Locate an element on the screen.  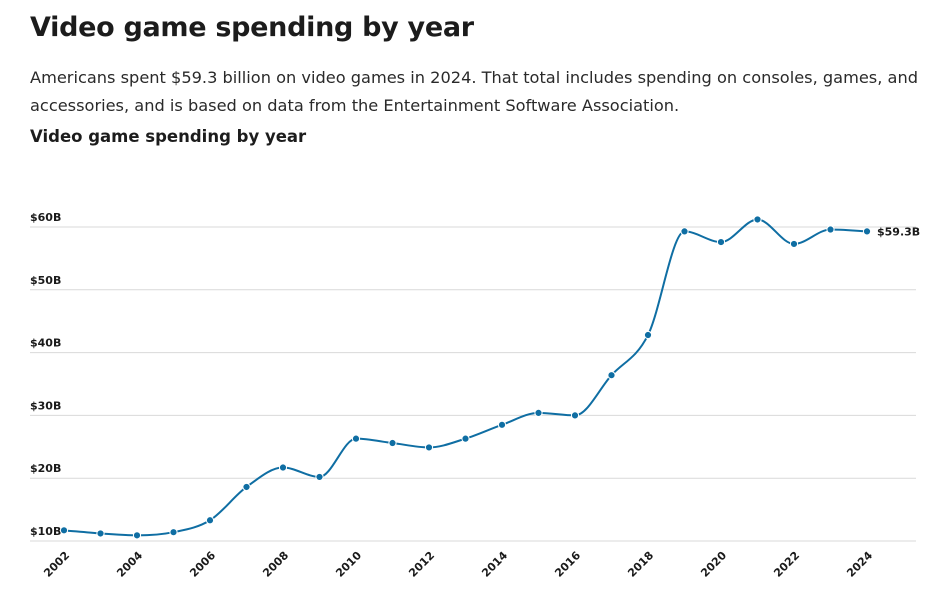
x-tick-label: 2004 is located at coordinates (129, 564).